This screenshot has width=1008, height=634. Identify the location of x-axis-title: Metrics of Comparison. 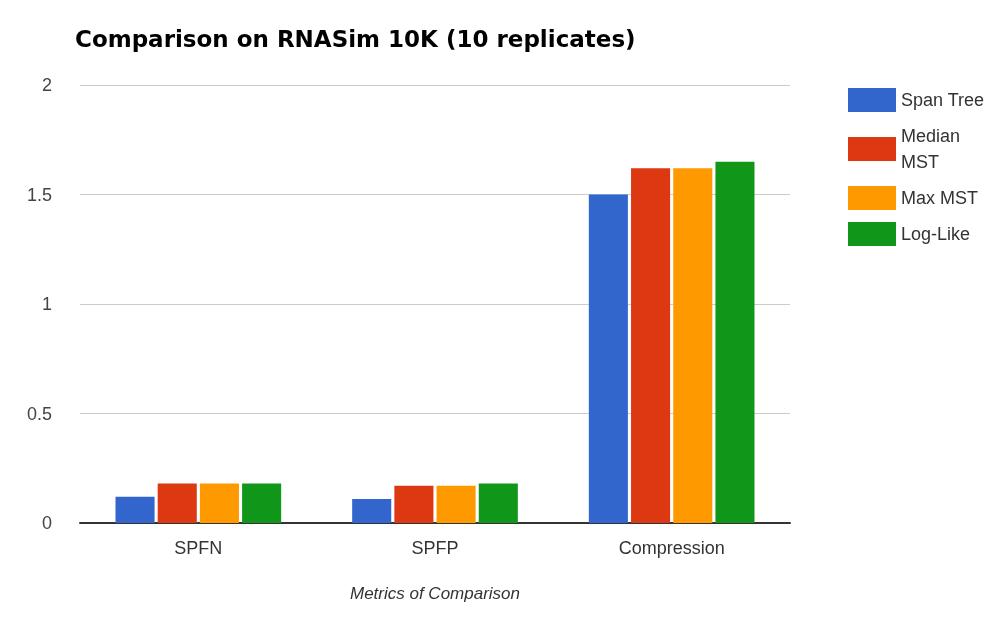
(435, 593).